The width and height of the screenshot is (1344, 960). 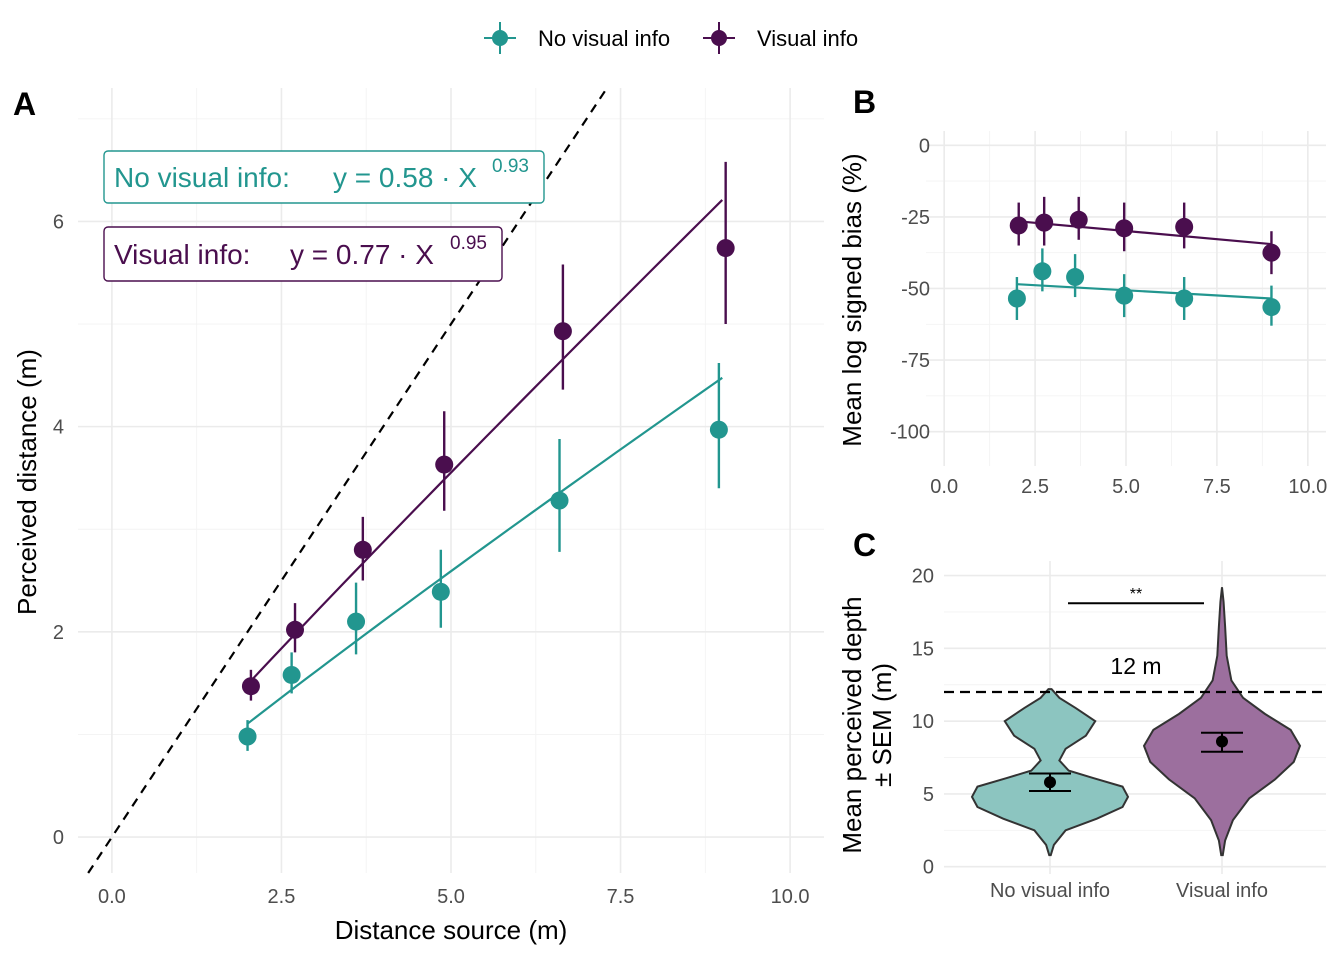 I want to click on panel-c-ticks: 0 5 10 15 20 No visual info Visual info, so click(x=1090, y=734).